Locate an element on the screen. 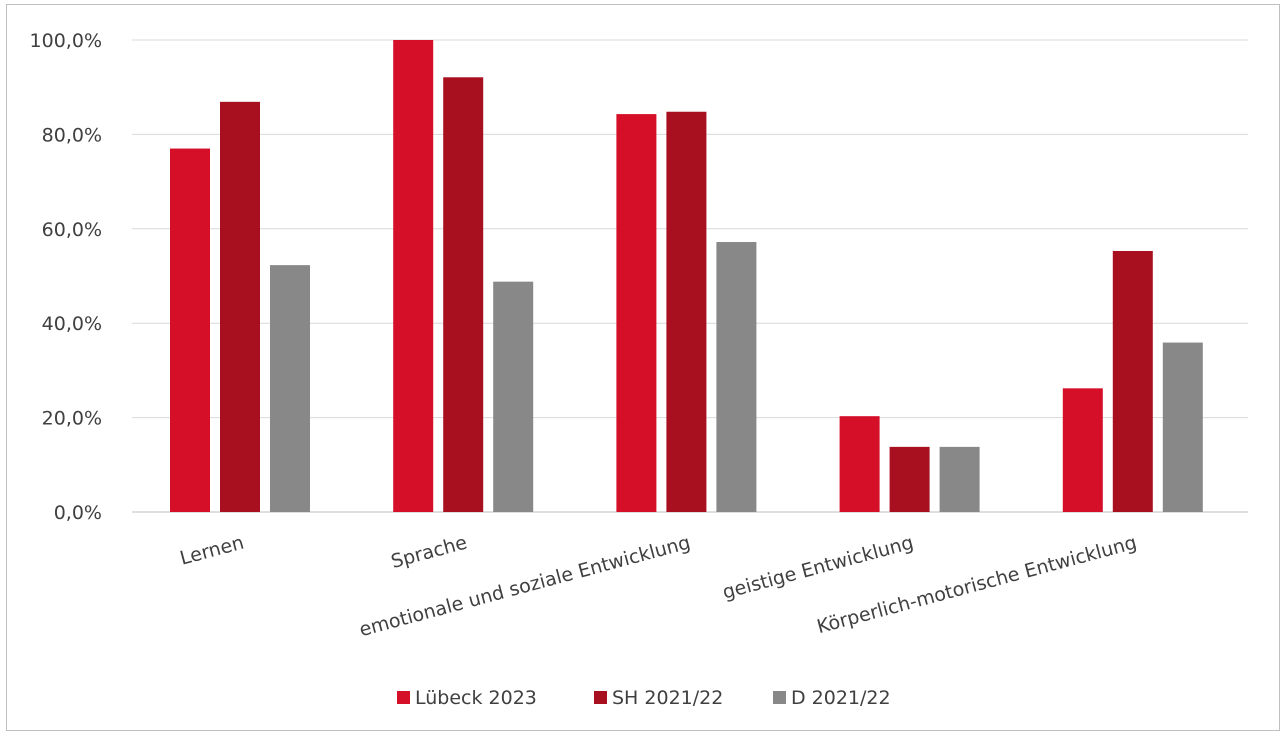  y-axis-ticks: 0,0% 20,0% 40,0% 60,0% 80,0% 100,0% is located at coordinates (66, 277).